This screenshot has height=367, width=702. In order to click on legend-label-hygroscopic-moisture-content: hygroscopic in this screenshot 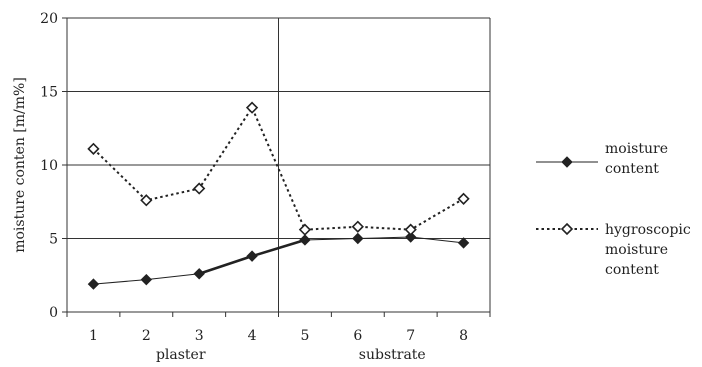, I will do `click(648, 230)`.